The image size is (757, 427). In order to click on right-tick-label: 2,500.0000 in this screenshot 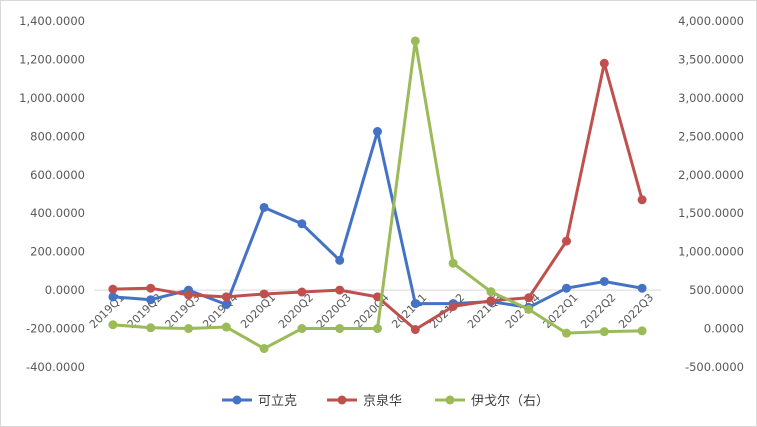, I will do `click(711, 136)`.